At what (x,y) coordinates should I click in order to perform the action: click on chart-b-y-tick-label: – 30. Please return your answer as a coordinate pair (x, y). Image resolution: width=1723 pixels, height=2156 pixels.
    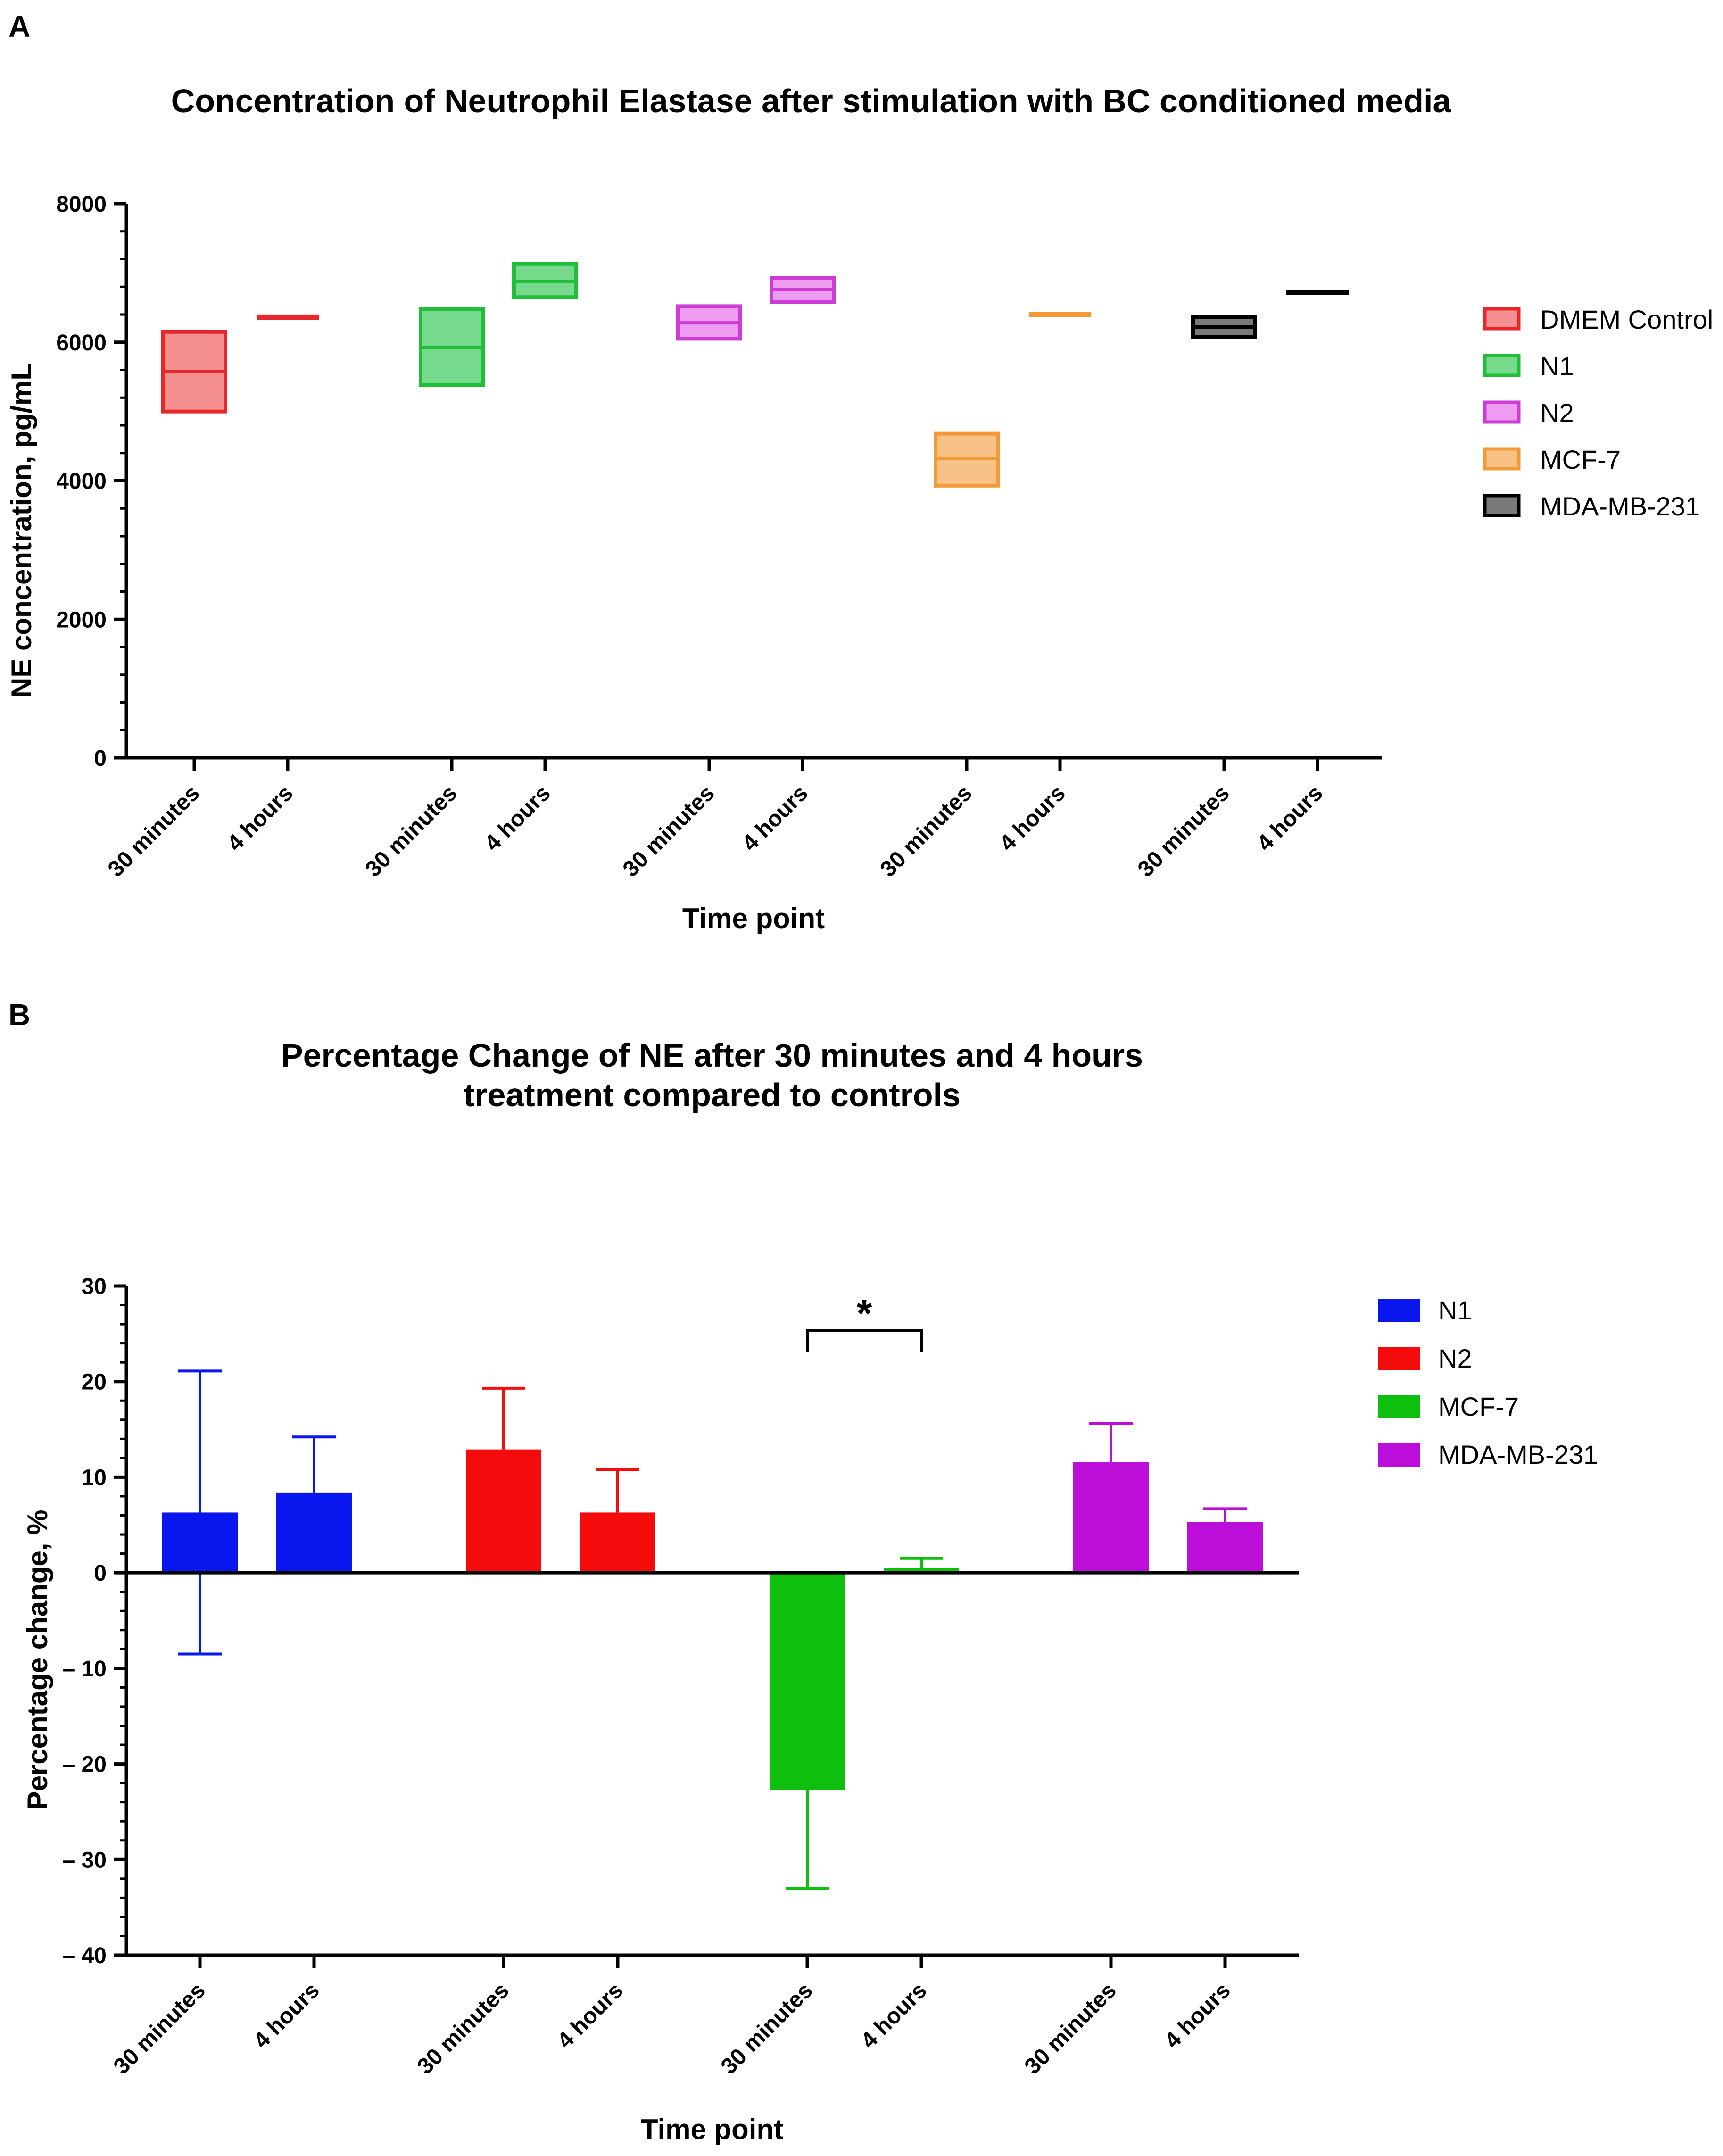
    Looking at the image, I should click on (85, 1860).